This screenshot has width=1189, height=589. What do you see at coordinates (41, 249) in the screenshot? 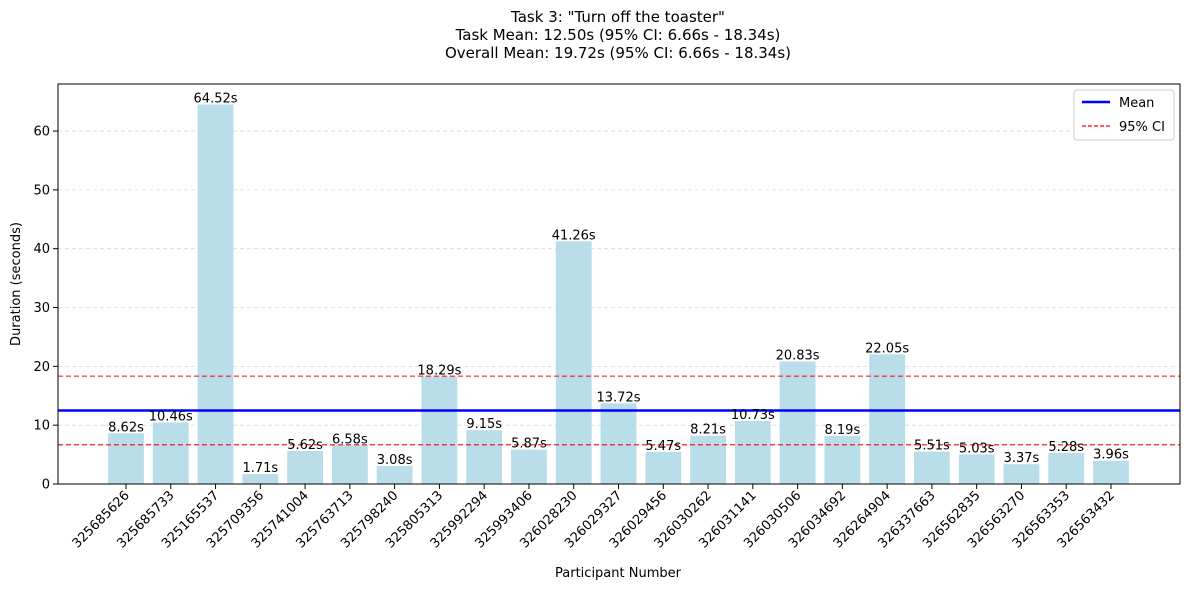
I see `y-tick-label: 40` at bounding box center [41, 249].